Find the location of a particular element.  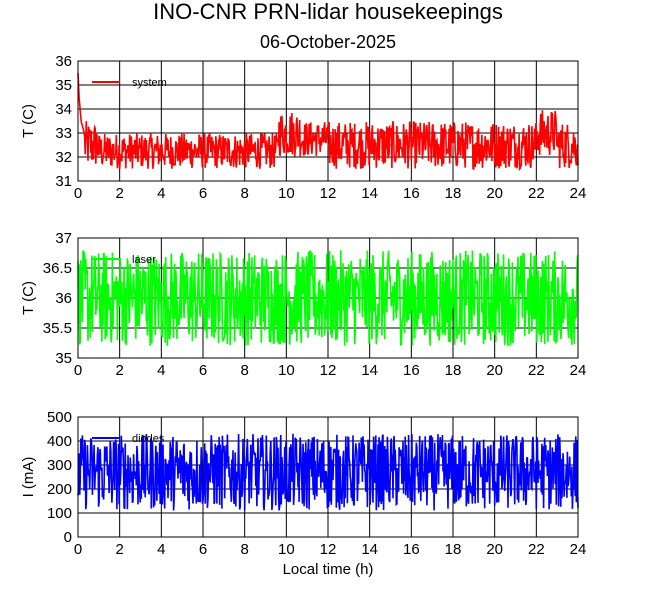

y-tick-label: 100 is located at coordinates (59, 513).